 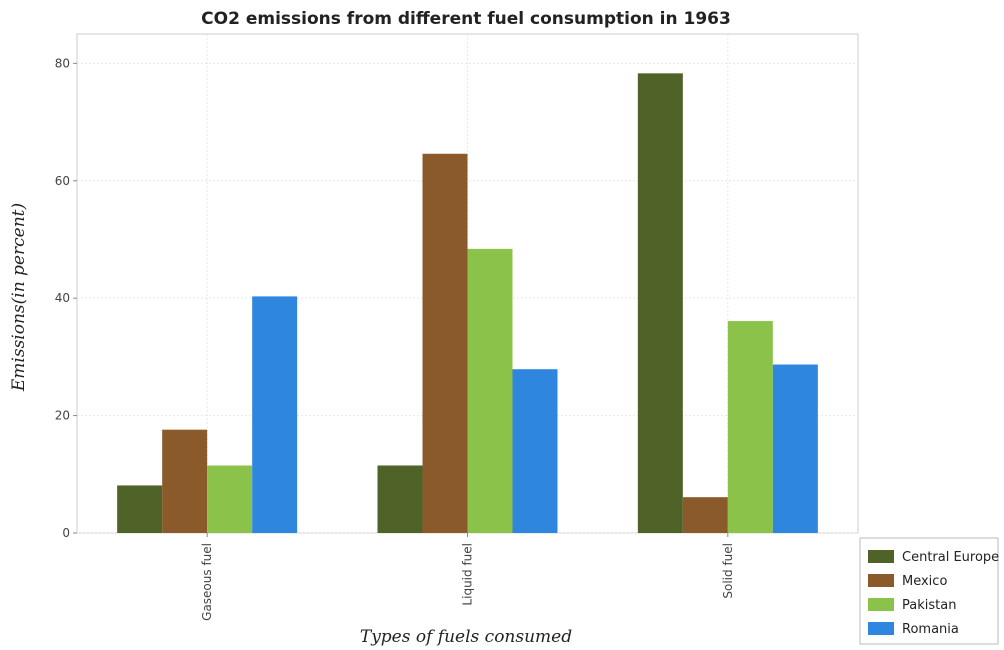 I want to click on x-axis: Gaseous fuel Liquid fuel Solid fuel, so click(x=467, y=577).